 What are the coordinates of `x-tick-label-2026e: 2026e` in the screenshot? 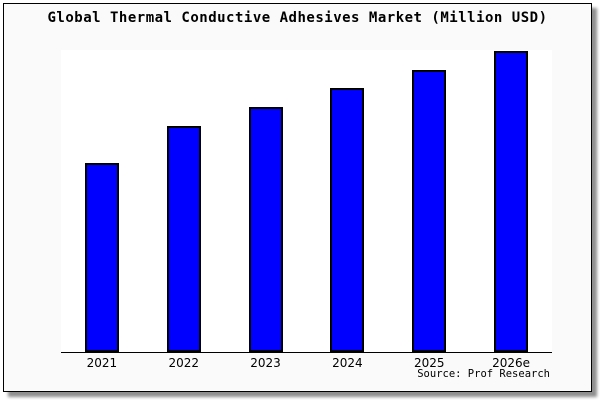 It's located at (511, 363).